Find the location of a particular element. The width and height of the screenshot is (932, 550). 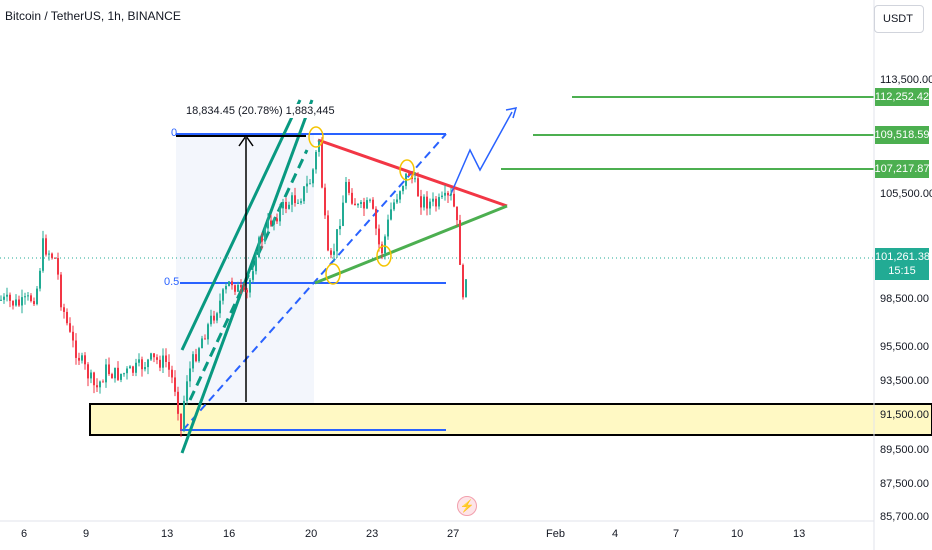

price-tick: 113,500.00 is located at coordinates (906, 80).